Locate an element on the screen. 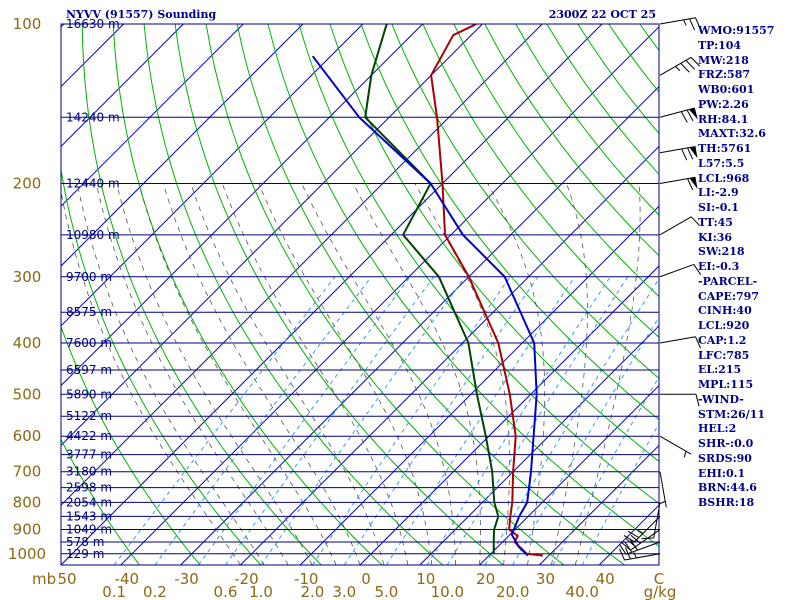 Image resolution: width=800 pixels, height=600 pixels. index-line: HEL:2 is located at coordinates (717, 429).